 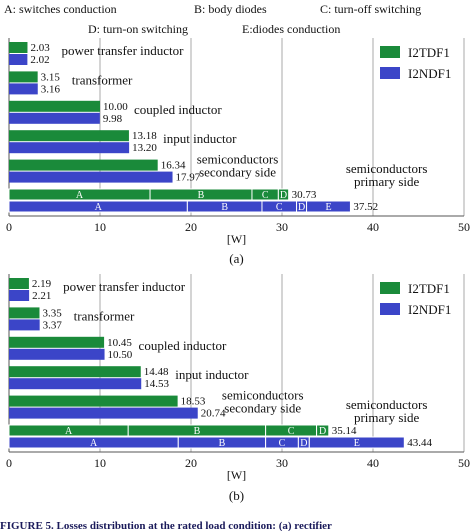 I want to click on legend-label-i2tdf1: I2TDF1, so click(x=429, y=52).